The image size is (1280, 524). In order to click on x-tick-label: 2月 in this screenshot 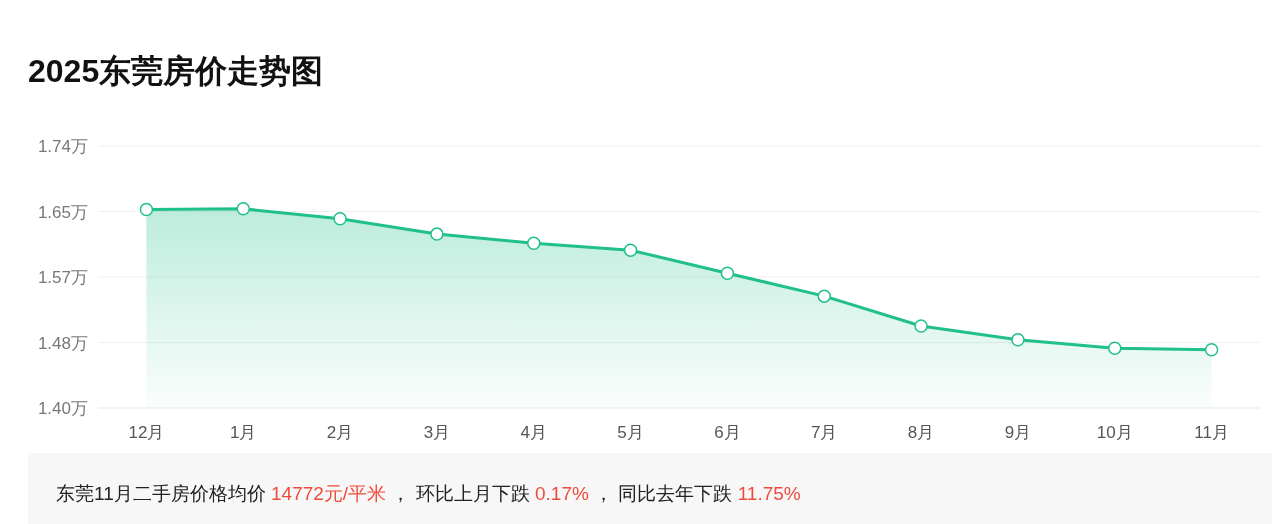, I will do `click(340, 432)`.